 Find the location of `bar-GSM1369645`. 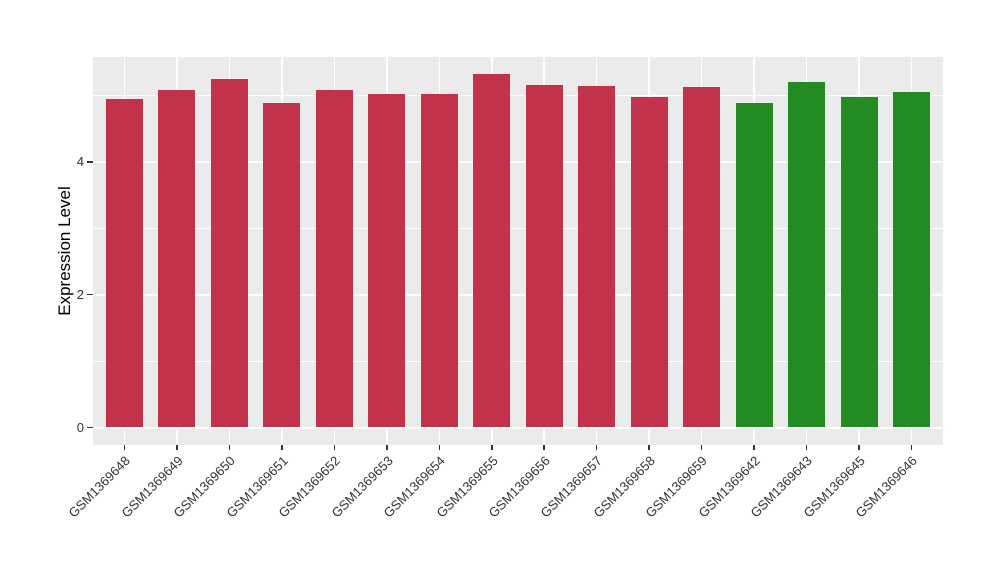

bar-GSM1369645 is located at coordinates (859, 262).